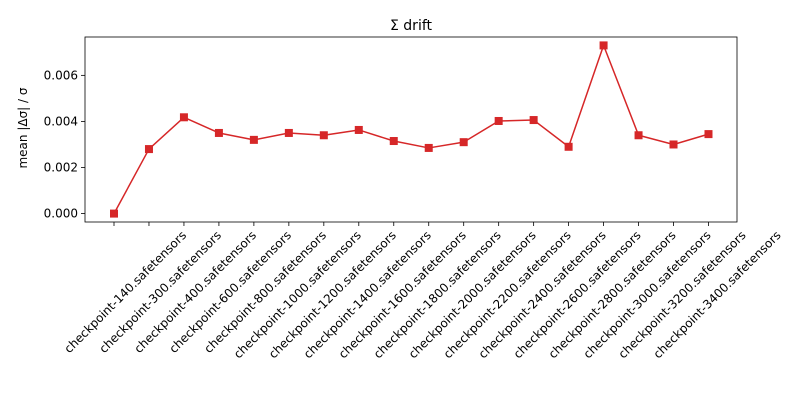 This screenshot has width=800, height=400. What do you see at coordinates (367, 294) in the screenshot?
I see `x-tick-label: checkpoint-1400.safetensors` at bounding box center [367, 294].